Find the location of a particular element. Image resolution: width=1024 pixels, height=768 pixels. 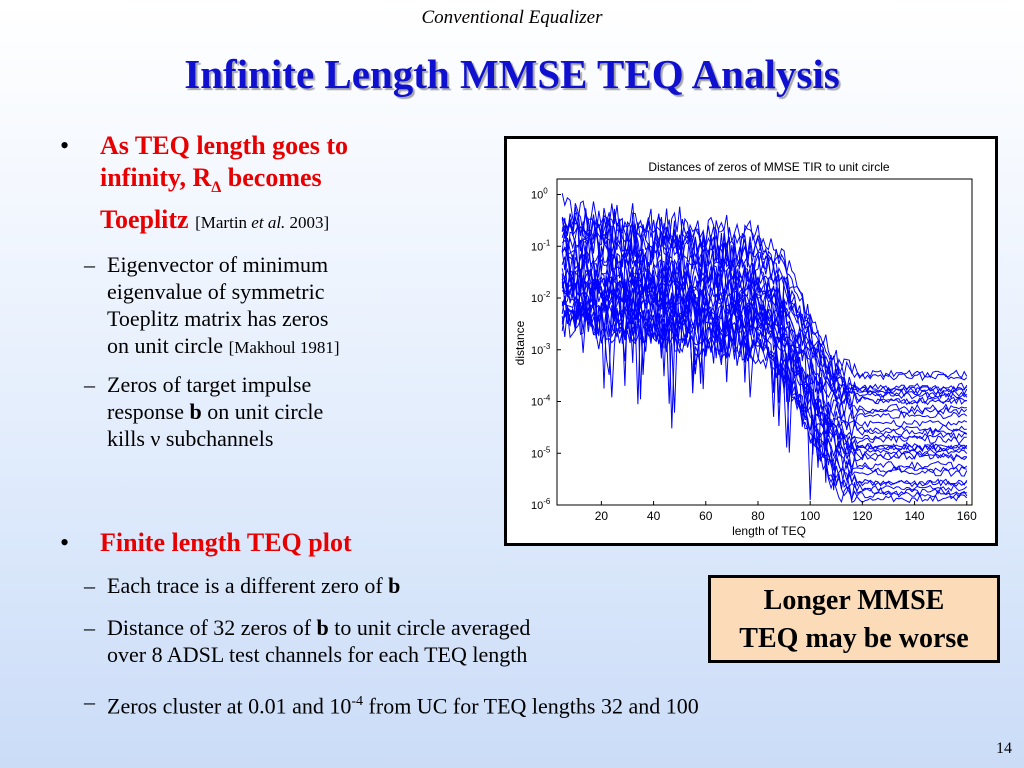

x-tick-label: 100 is located at coordinates (810, 516).